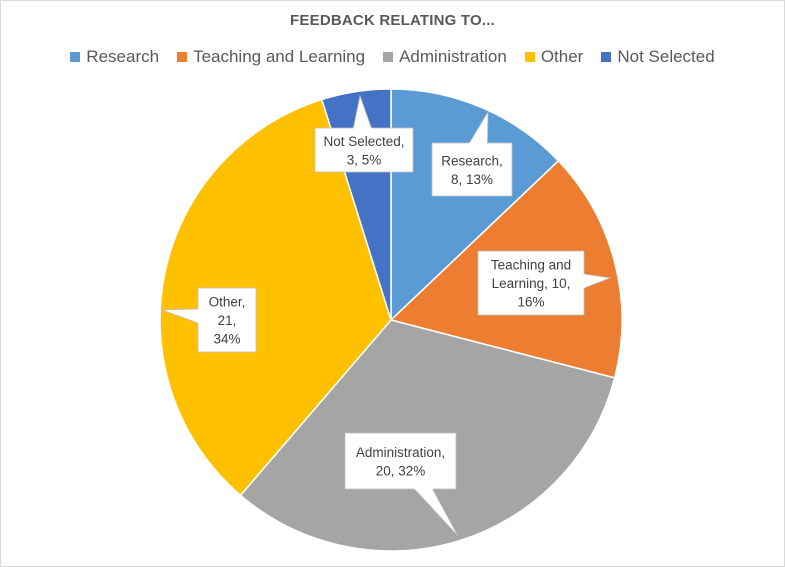  What do you see at coordinates (562, 56) in the screenshot?
I see `legend-label-other: Other` at bounding box center [562, 56].